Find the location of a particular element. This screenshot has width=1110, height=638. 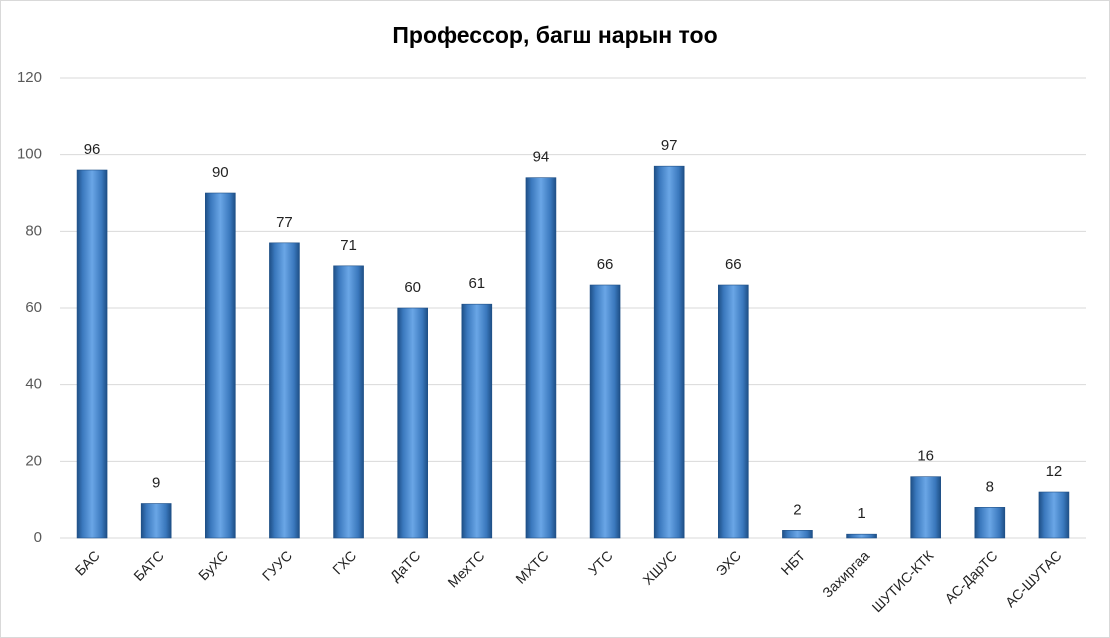

data-label: 94 is located at coordinates (541, 157).